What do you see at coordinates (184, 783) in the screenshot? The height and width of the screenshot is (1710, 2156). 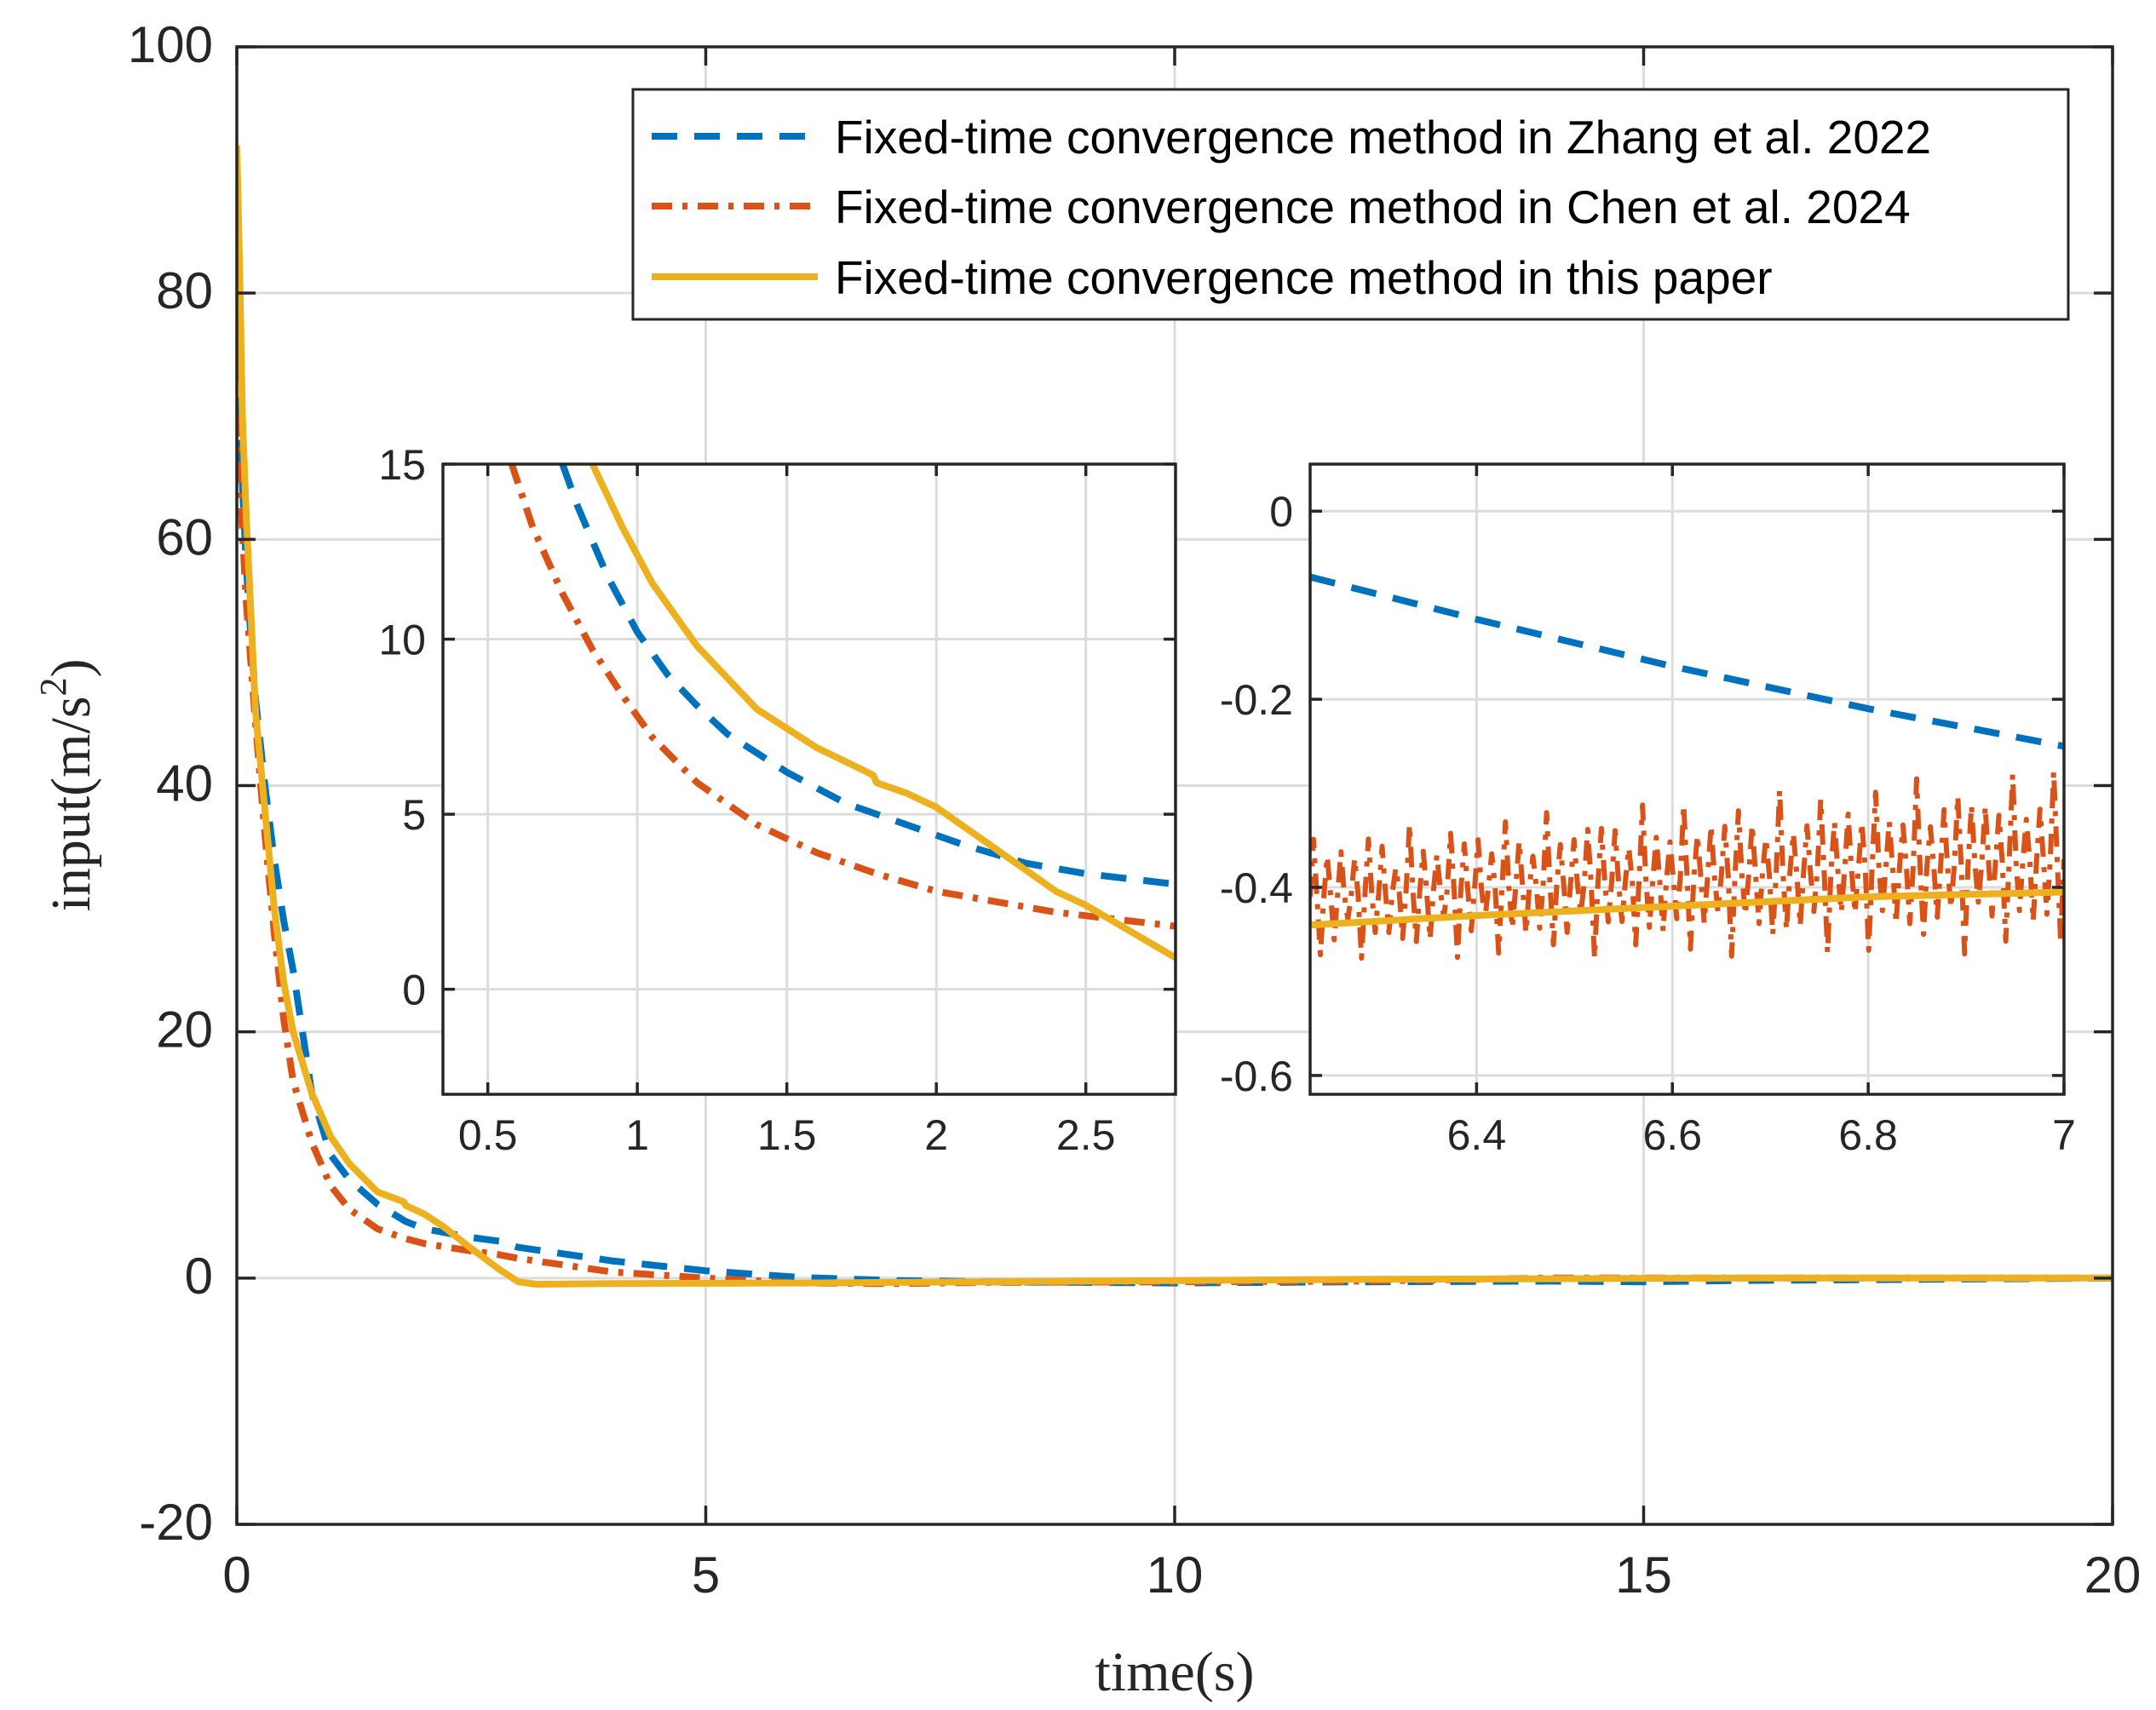 I see `main-y-tick-label: 40` at bounding box center [184, 783].